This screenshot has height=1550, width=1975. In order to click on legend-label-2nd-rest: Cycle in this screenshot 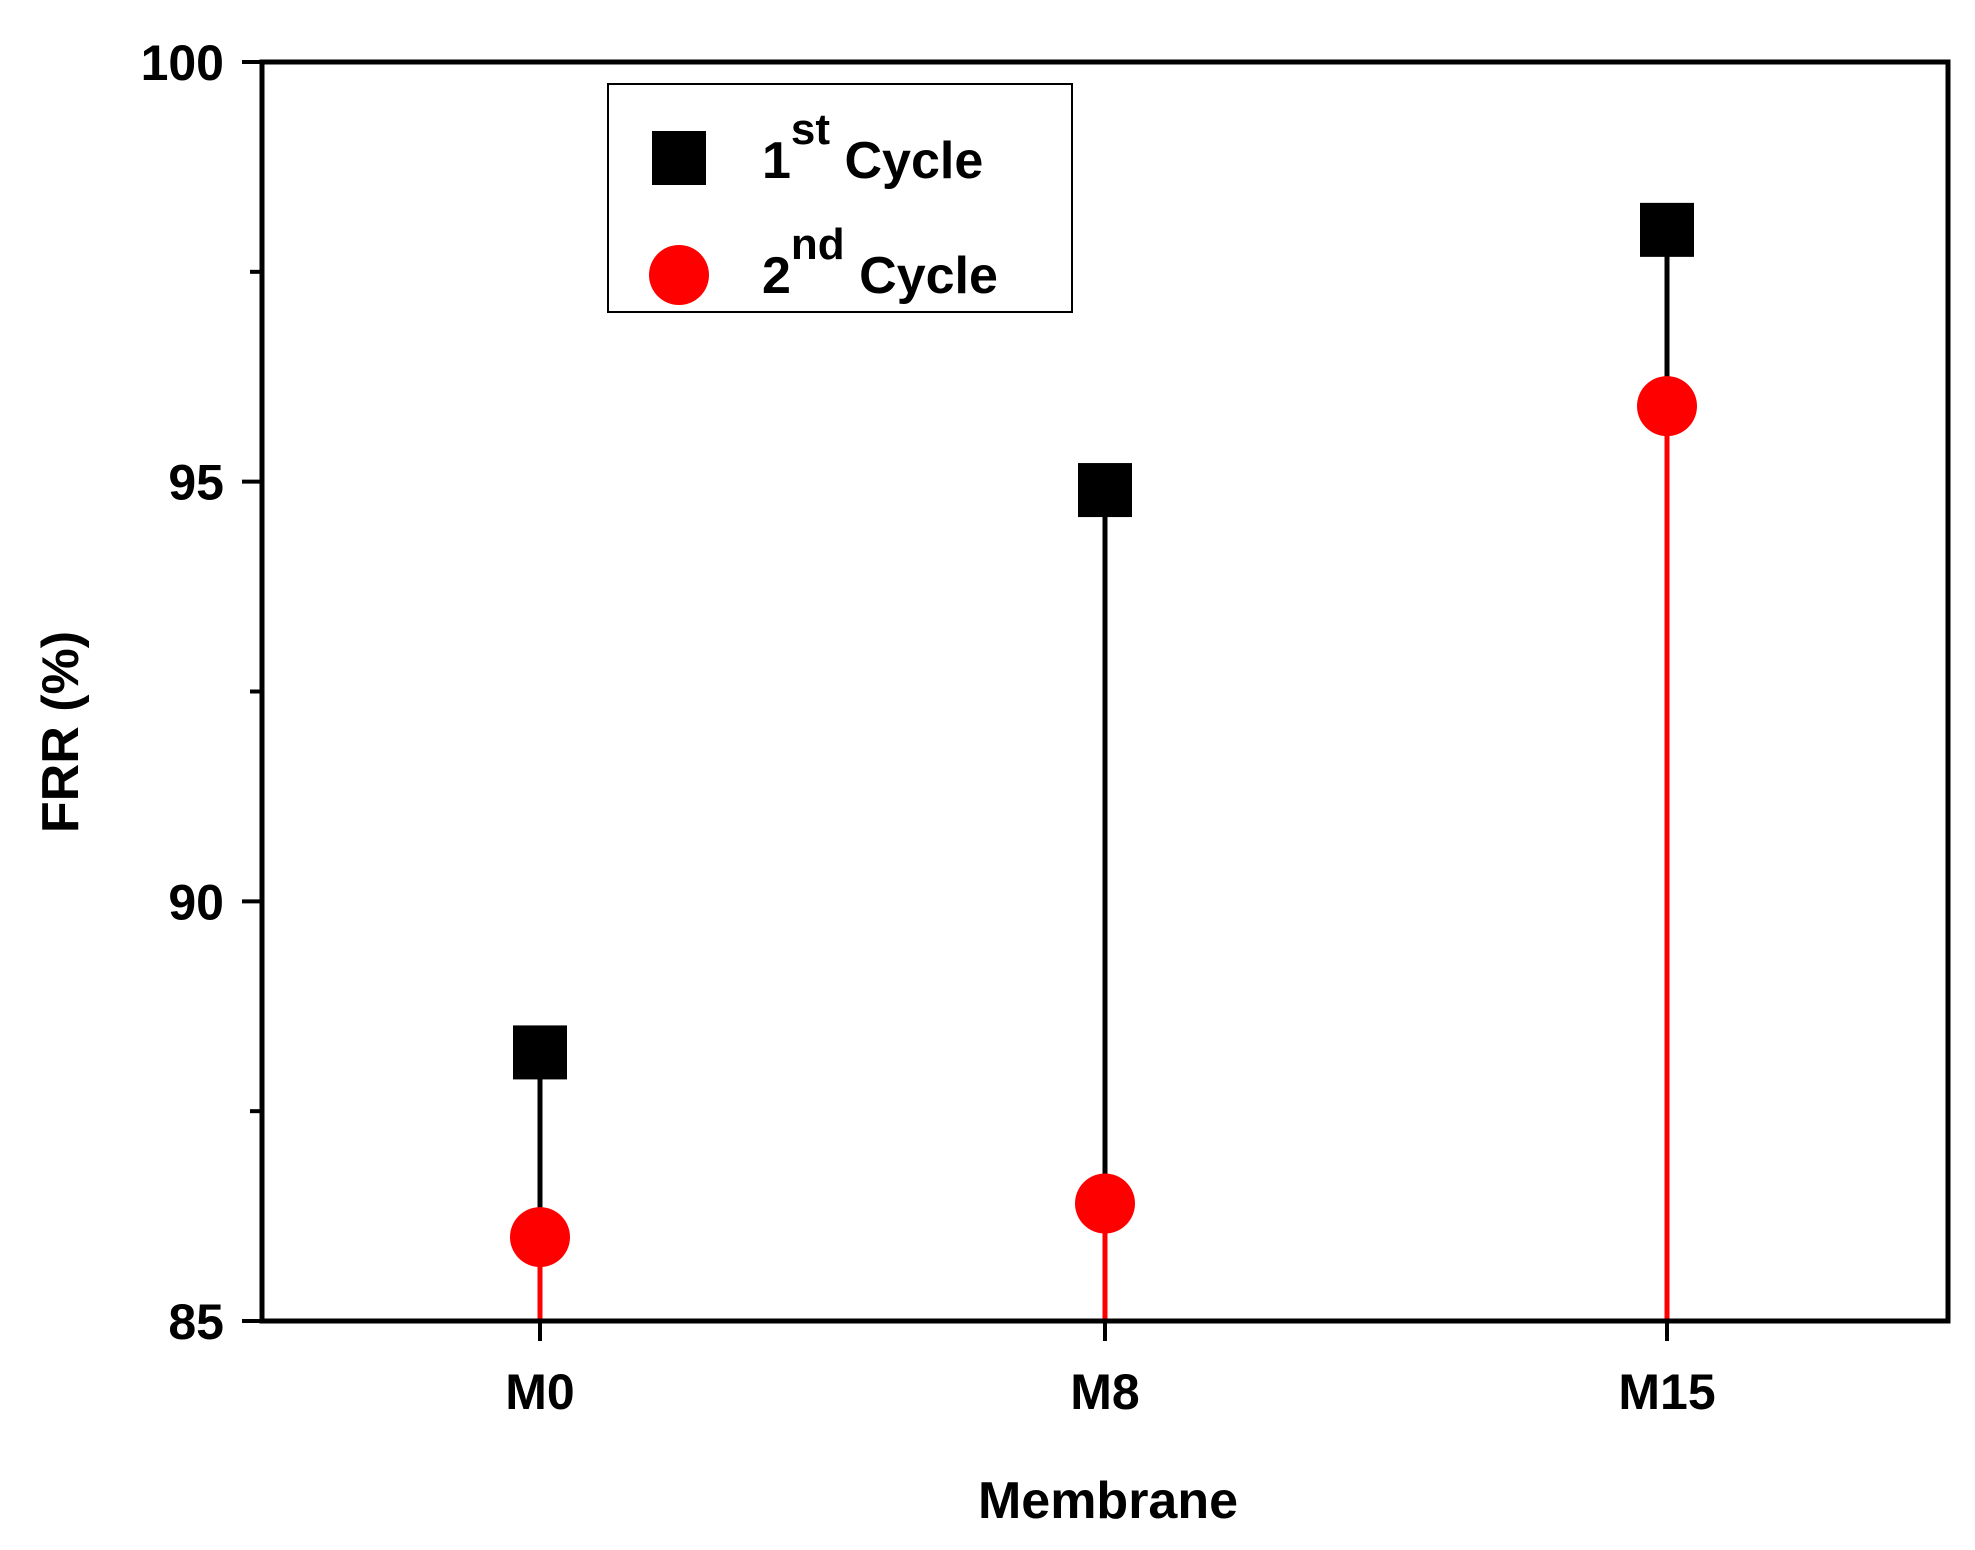, I will do `click(921, 276)`.